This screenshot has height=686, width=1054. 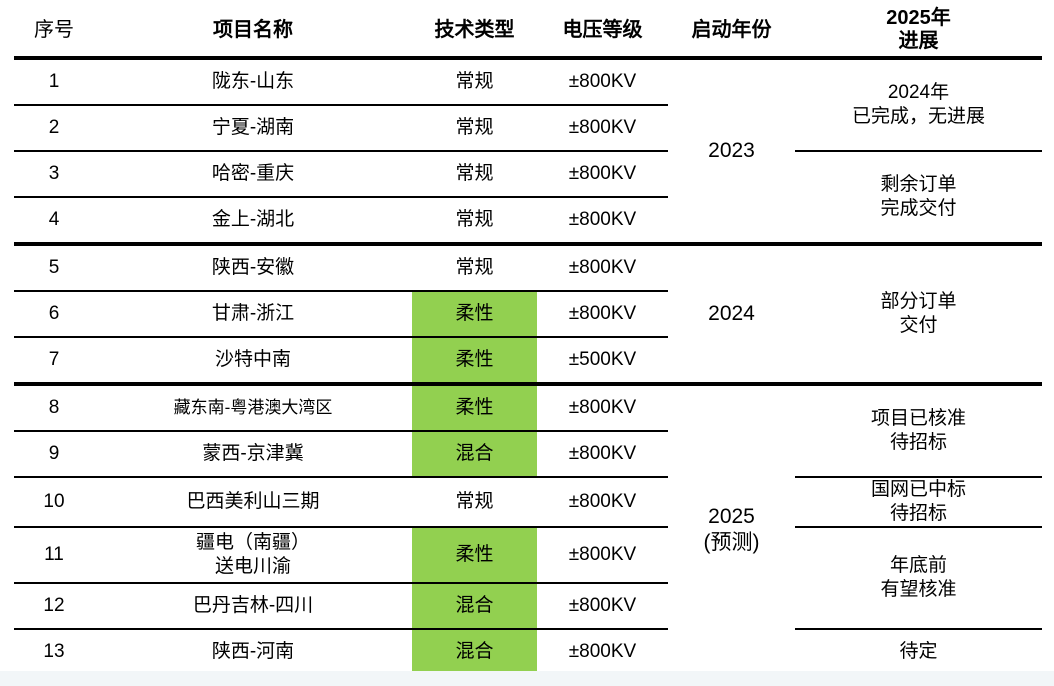 What do you see at coordinates (474, 32) in the screenshot?
I see `column-header-tech-type: 技术类型` at bounding box center [474, 32].